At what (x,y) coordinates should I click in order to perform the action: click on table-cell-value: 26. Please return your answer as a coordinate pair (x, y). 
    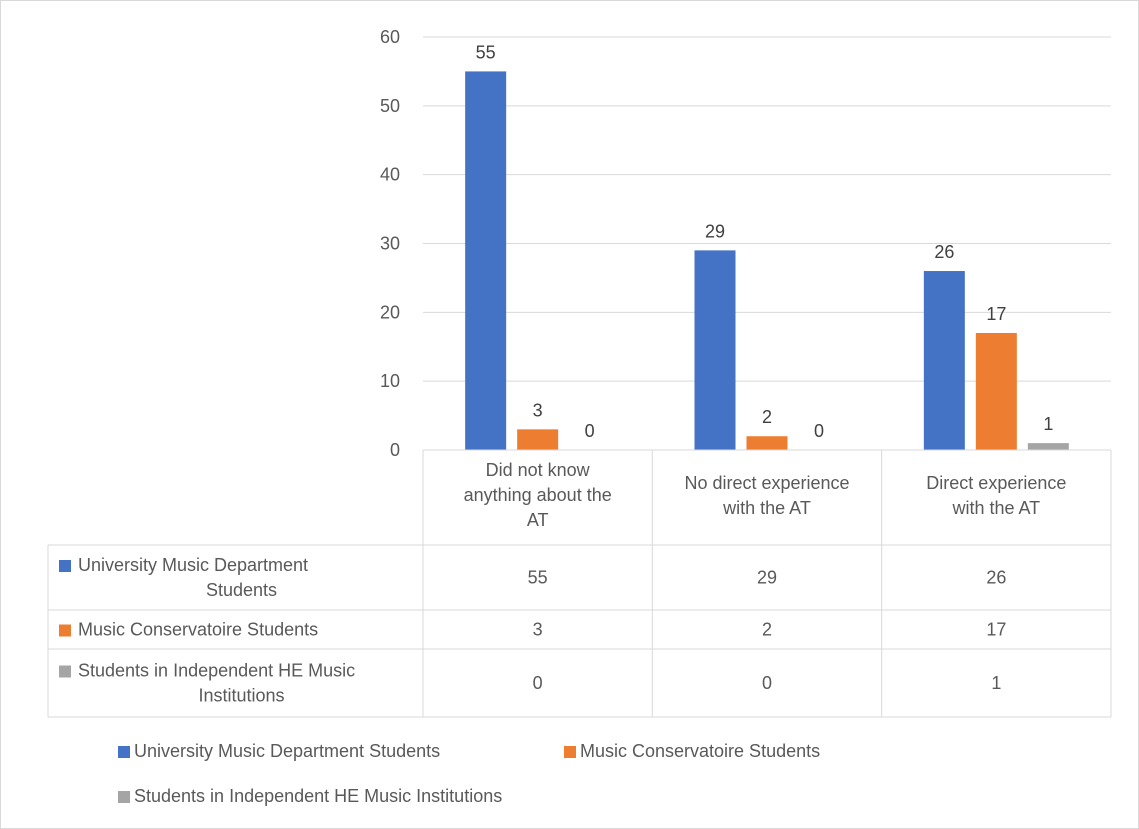
    Looking at the image, I should click on (996, 578).